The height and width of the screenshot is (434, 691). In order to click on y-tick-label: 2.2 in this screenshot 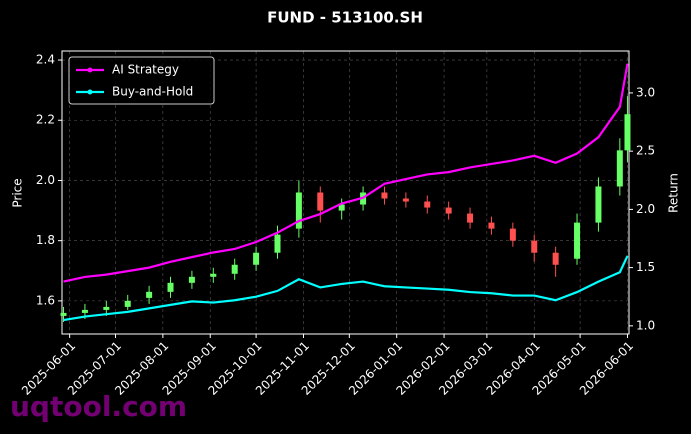, I will do `click(45, 120)`.